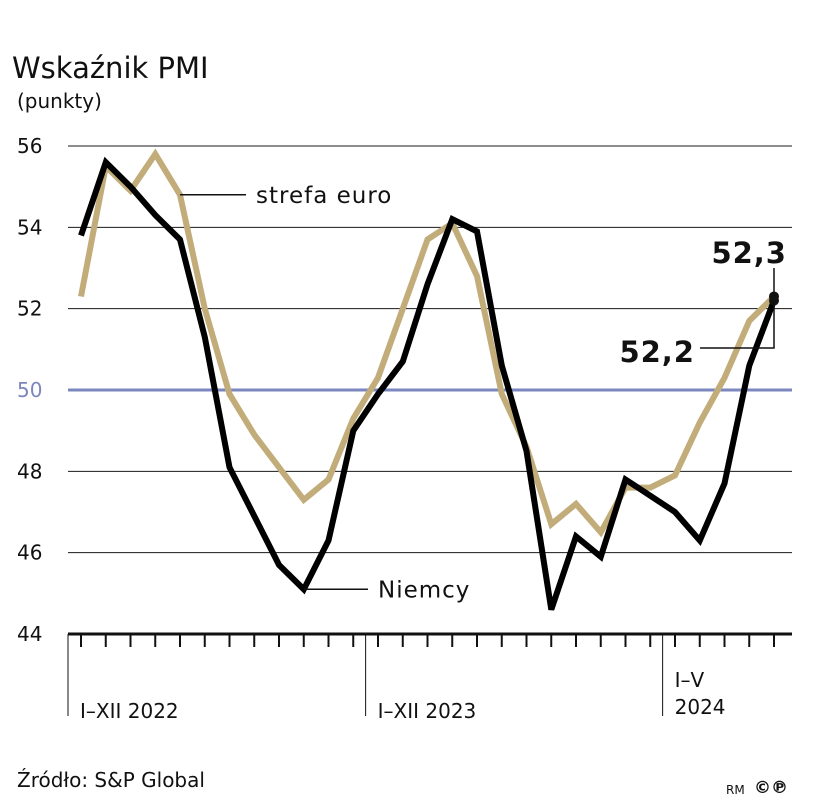 The width and height of the screenshot is (827, 803). Describe the element at coordinates (29, 634) in the screenshot. I see `y-tick-label-44: 44` at that location.